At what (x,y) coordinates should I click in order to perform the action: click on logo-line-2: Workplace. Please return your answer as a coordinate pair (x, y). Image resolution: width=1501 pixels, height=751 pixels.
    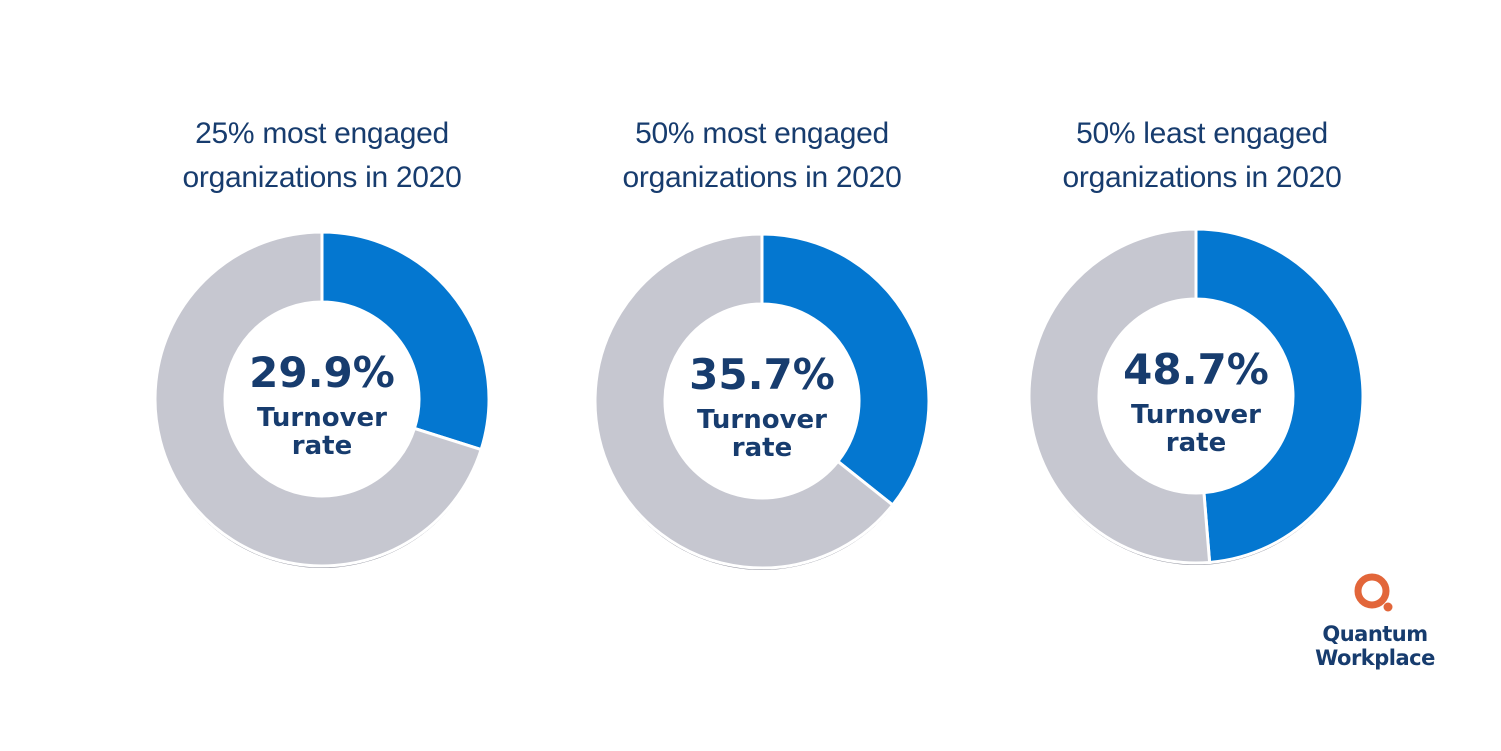
    Looking at the image, I should click on (1375, 658).